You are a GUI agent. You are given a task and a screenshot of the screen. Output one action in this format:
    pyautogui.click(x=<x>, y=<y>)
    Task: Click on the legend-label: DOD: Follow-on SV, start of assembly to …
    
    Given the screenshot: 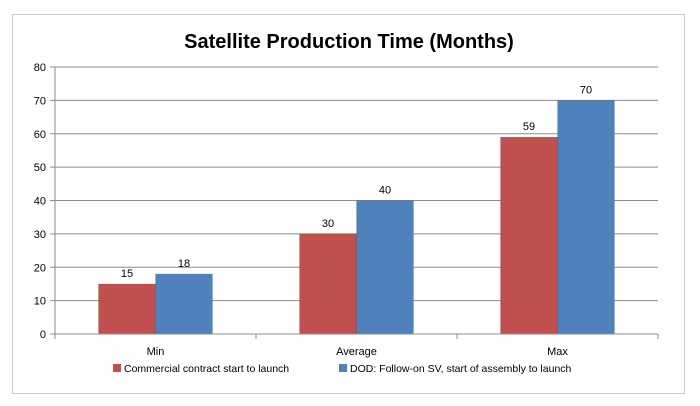 What is the action you would take?
    pyautogui.click(x=461, y=369)
    